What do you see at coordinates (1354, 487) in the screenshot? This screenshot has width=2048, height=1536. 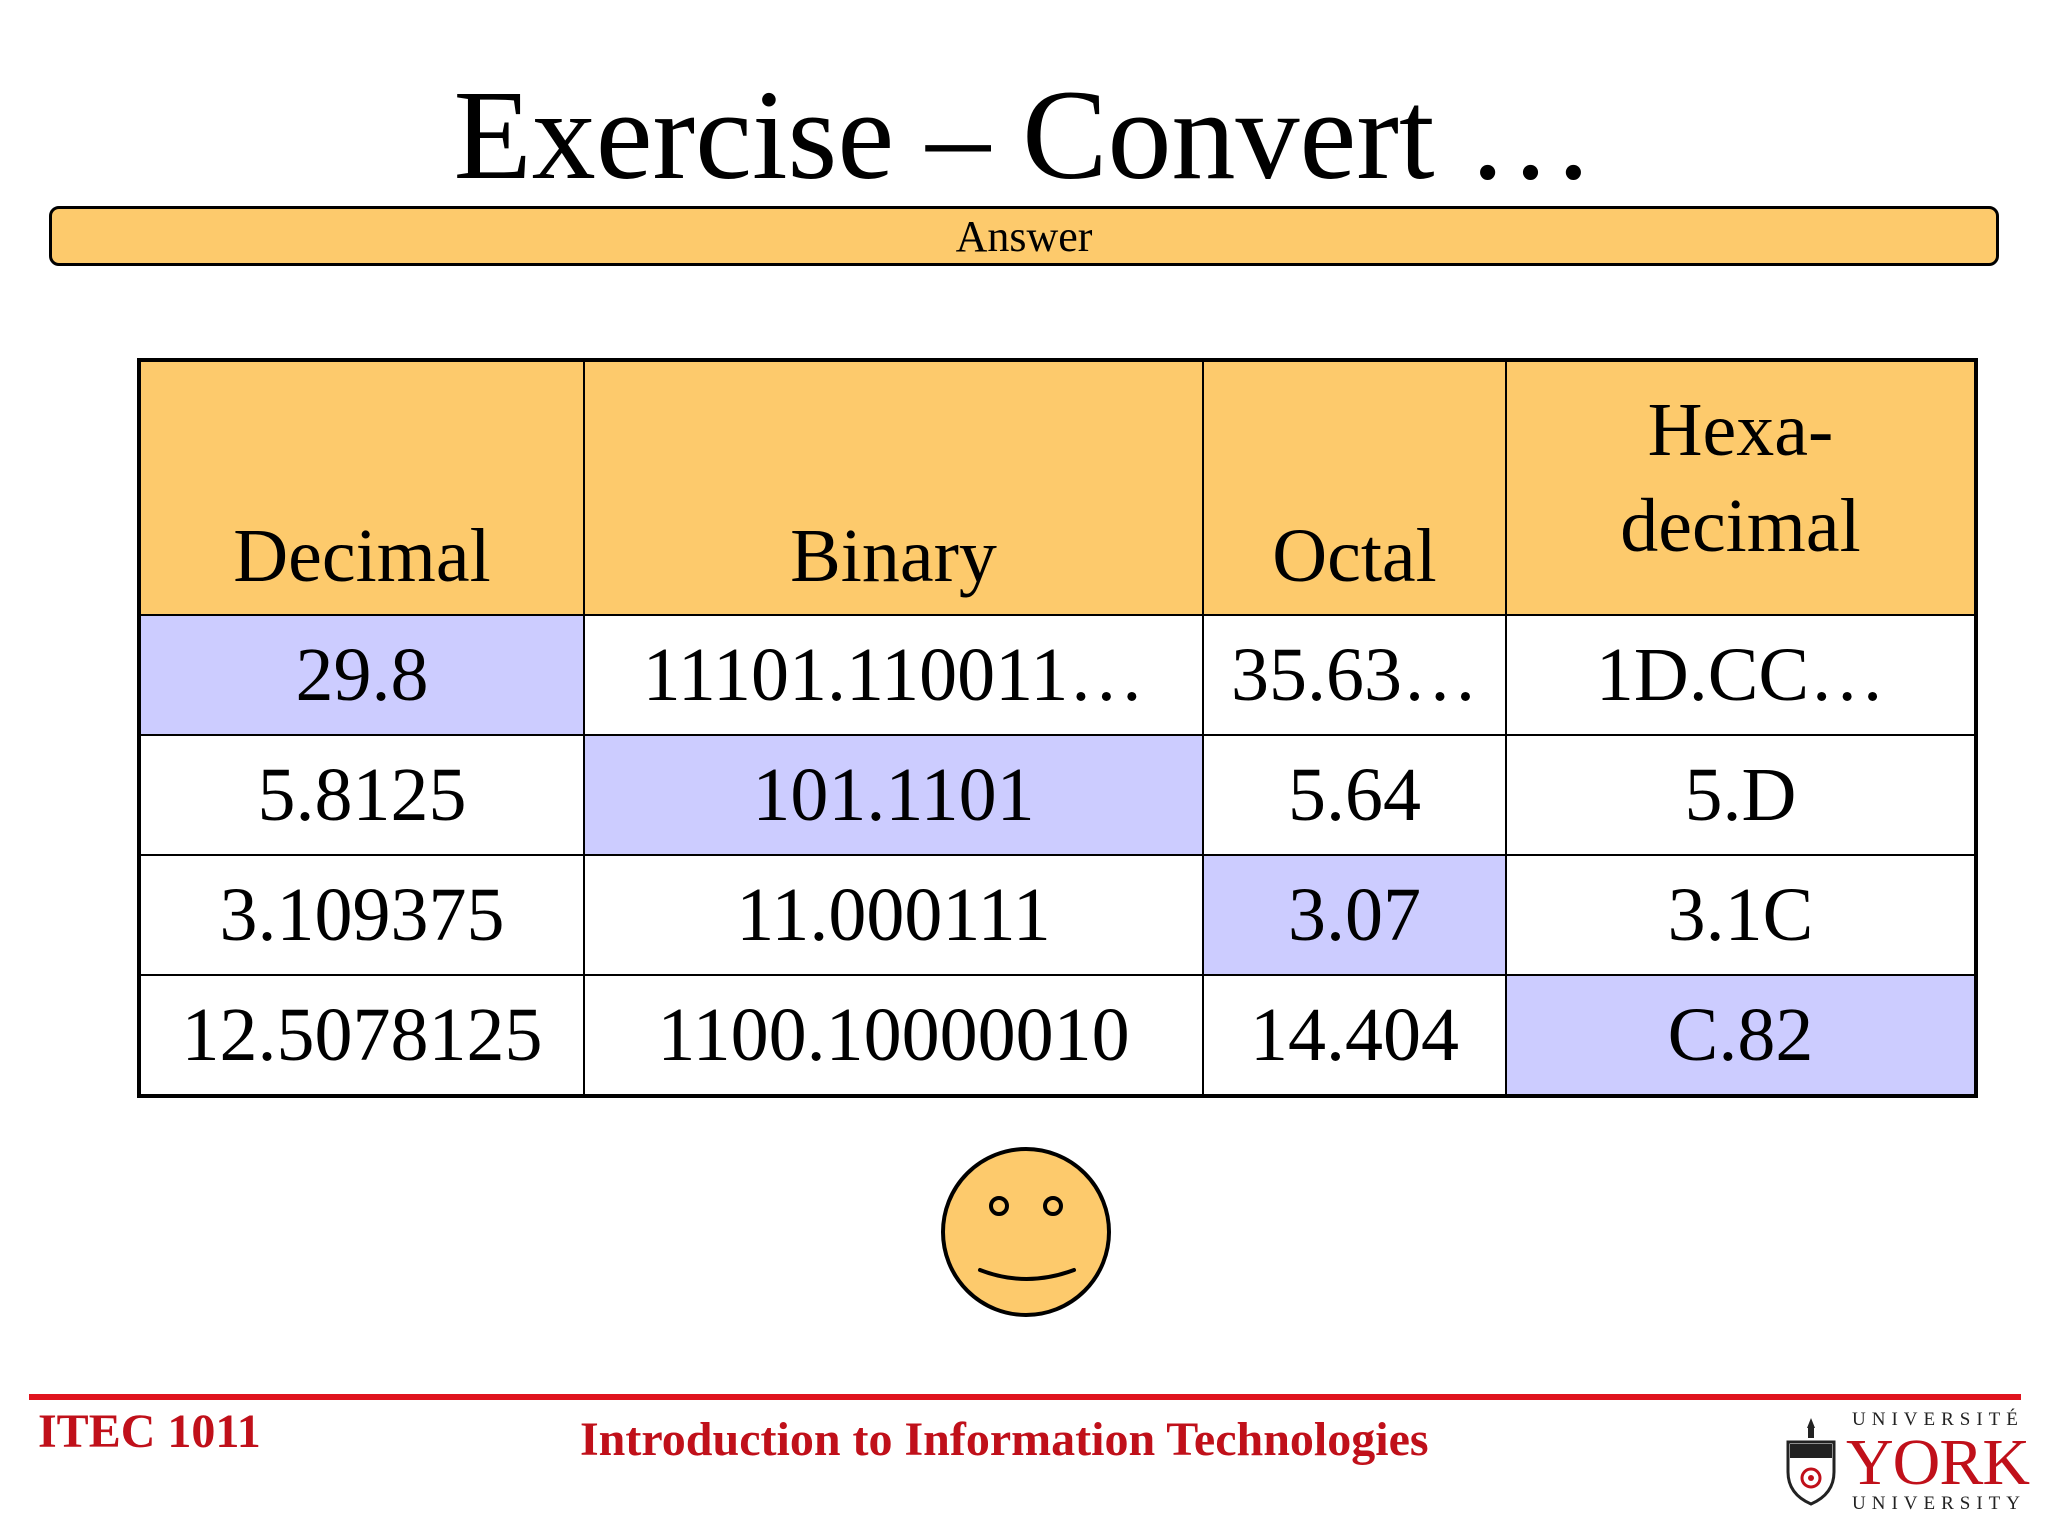 I see `header-octal: Octal` at bounding box center [1354, 487].